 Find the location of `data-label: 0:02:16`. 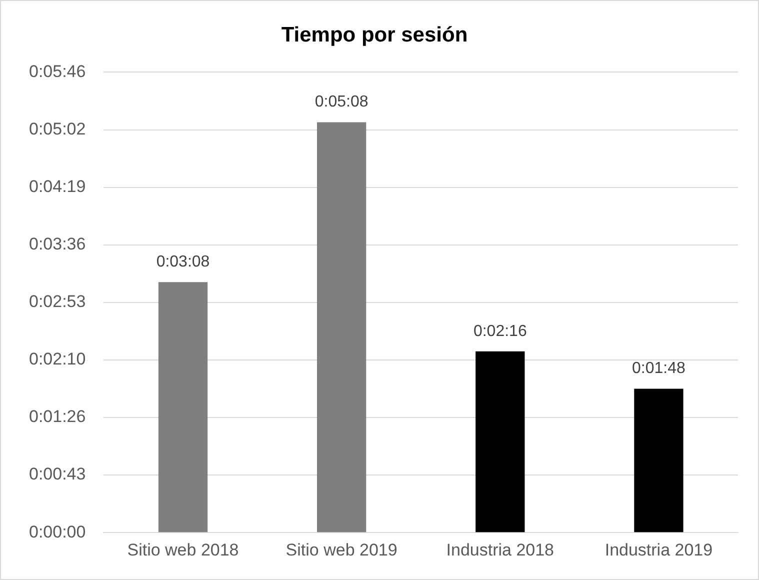

data-label: 0:02:16 is located at coordinates (500, 331).